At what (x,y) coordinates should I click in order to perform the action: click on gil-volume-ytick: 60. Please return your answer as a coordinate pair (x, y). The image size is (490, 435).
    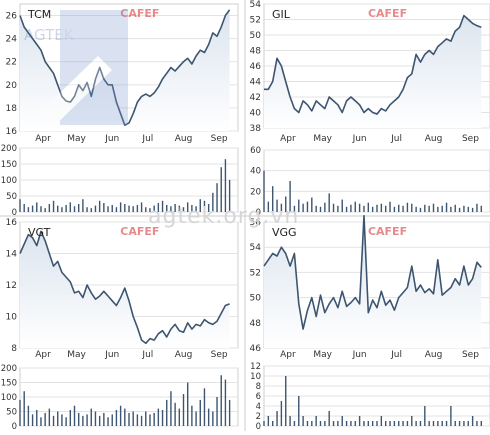
    Looking at the image, I should click on (255, 151).